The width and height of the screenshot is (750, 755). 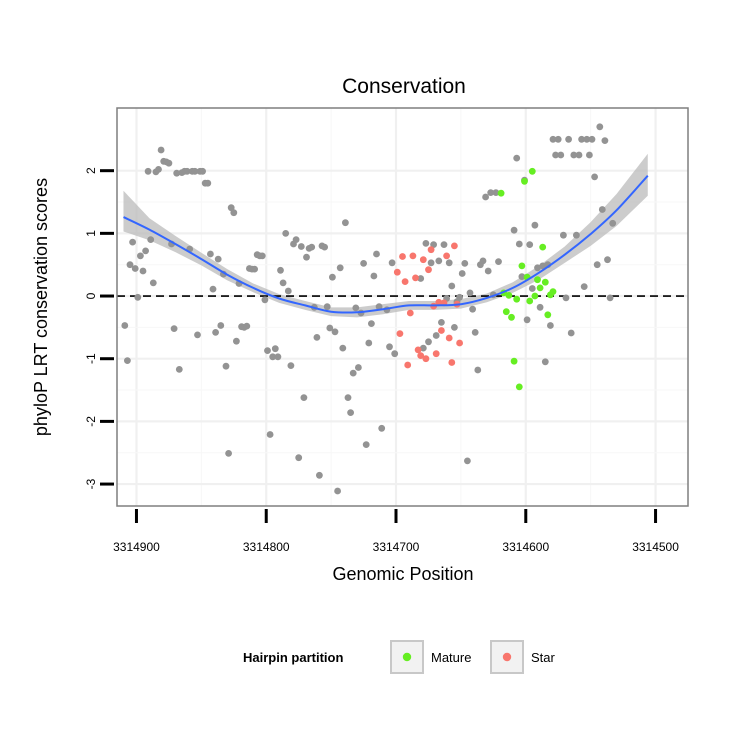 I want to click on x-tick-label: 3314600, so click(x=525, y=547).